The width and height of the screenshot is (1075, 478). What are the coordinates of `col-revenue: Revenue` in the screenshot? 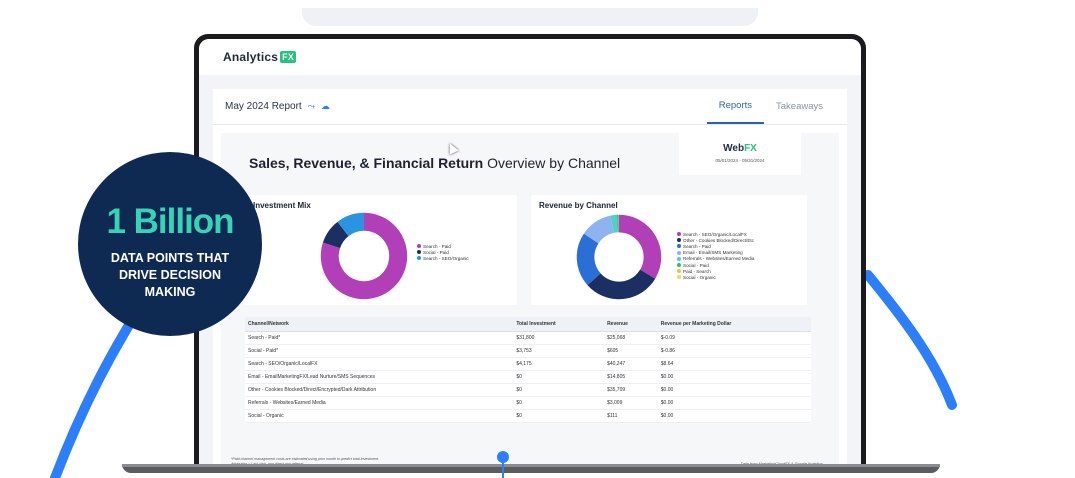 It's located at (631, 324).